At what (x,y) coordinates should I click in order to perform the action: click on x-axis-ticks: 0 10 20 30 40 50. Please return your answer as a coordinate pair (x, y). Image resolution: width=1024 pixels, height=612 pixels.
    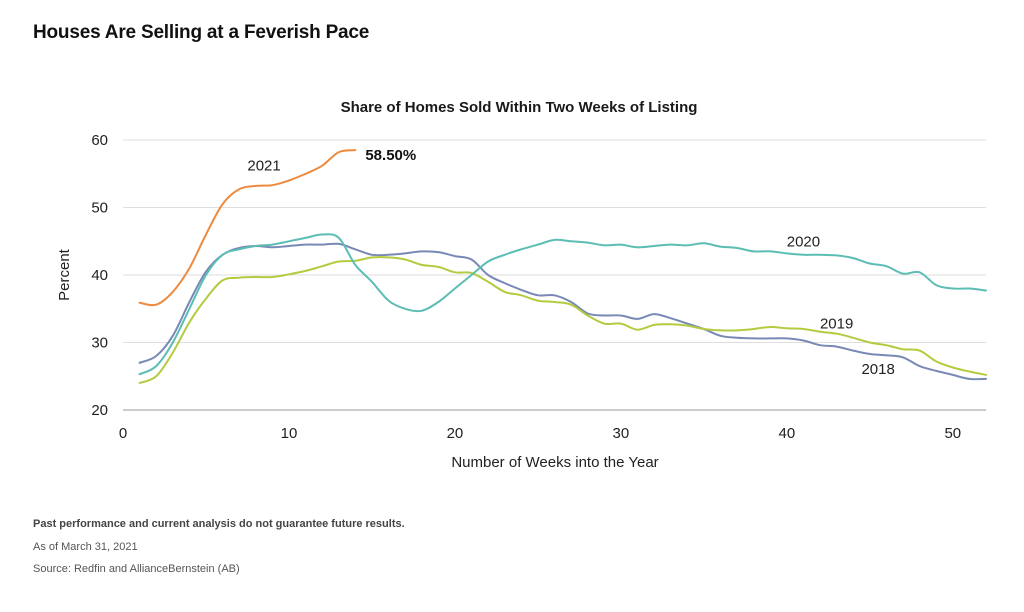
    Looking at the image, I should click on (540, 433).